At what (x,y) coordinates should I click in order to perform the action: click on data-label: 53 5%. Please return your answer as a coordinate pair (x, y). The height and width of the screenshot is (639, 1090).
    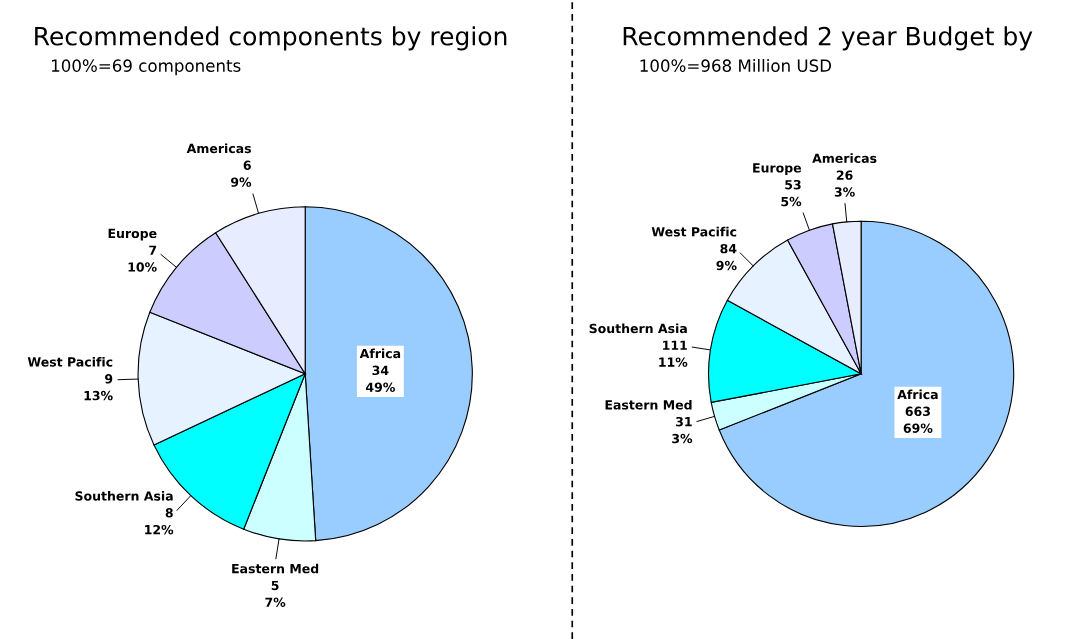
    Looking at the image, I should click on (791, 193).